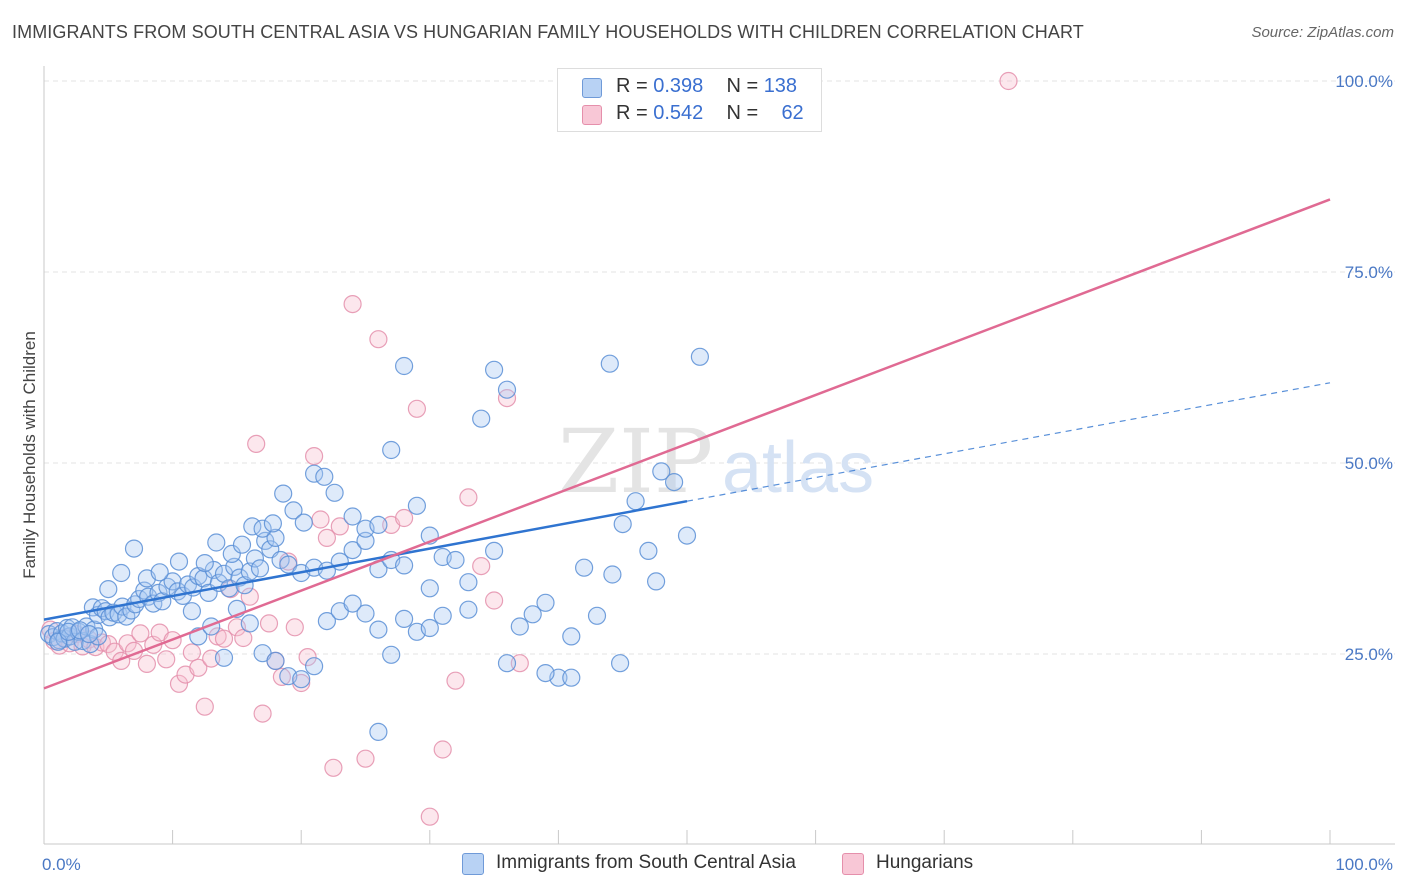  Describe the element at coordinates (780, 86) in the screenshot. I see `legend-n-value-1: 138` at that location.